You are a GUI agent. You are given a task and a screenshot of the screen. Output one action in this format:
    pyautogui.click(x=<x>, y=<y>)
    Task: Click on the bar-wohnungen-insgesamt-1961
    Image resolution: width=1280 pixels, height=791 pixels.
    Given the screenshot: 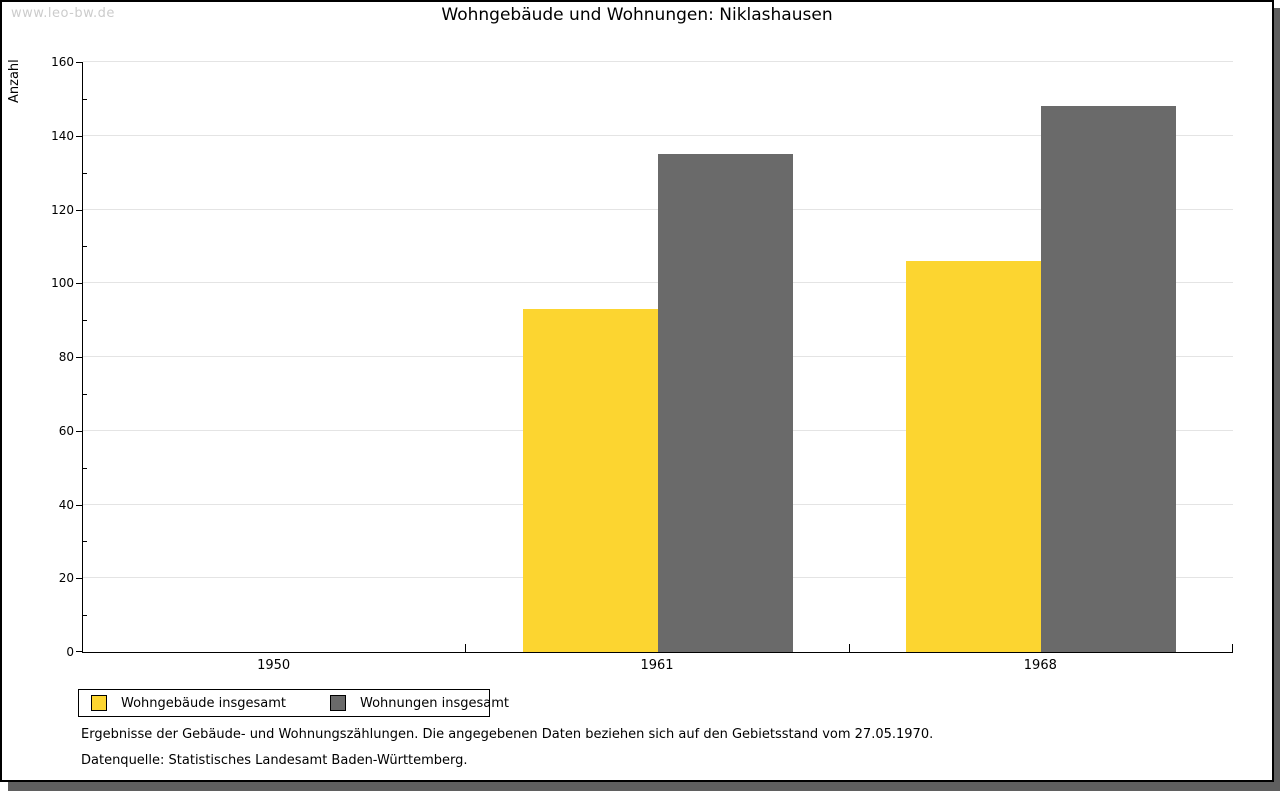 What is the action you would take?
    pyautogui.click(x=725, y=403)
    